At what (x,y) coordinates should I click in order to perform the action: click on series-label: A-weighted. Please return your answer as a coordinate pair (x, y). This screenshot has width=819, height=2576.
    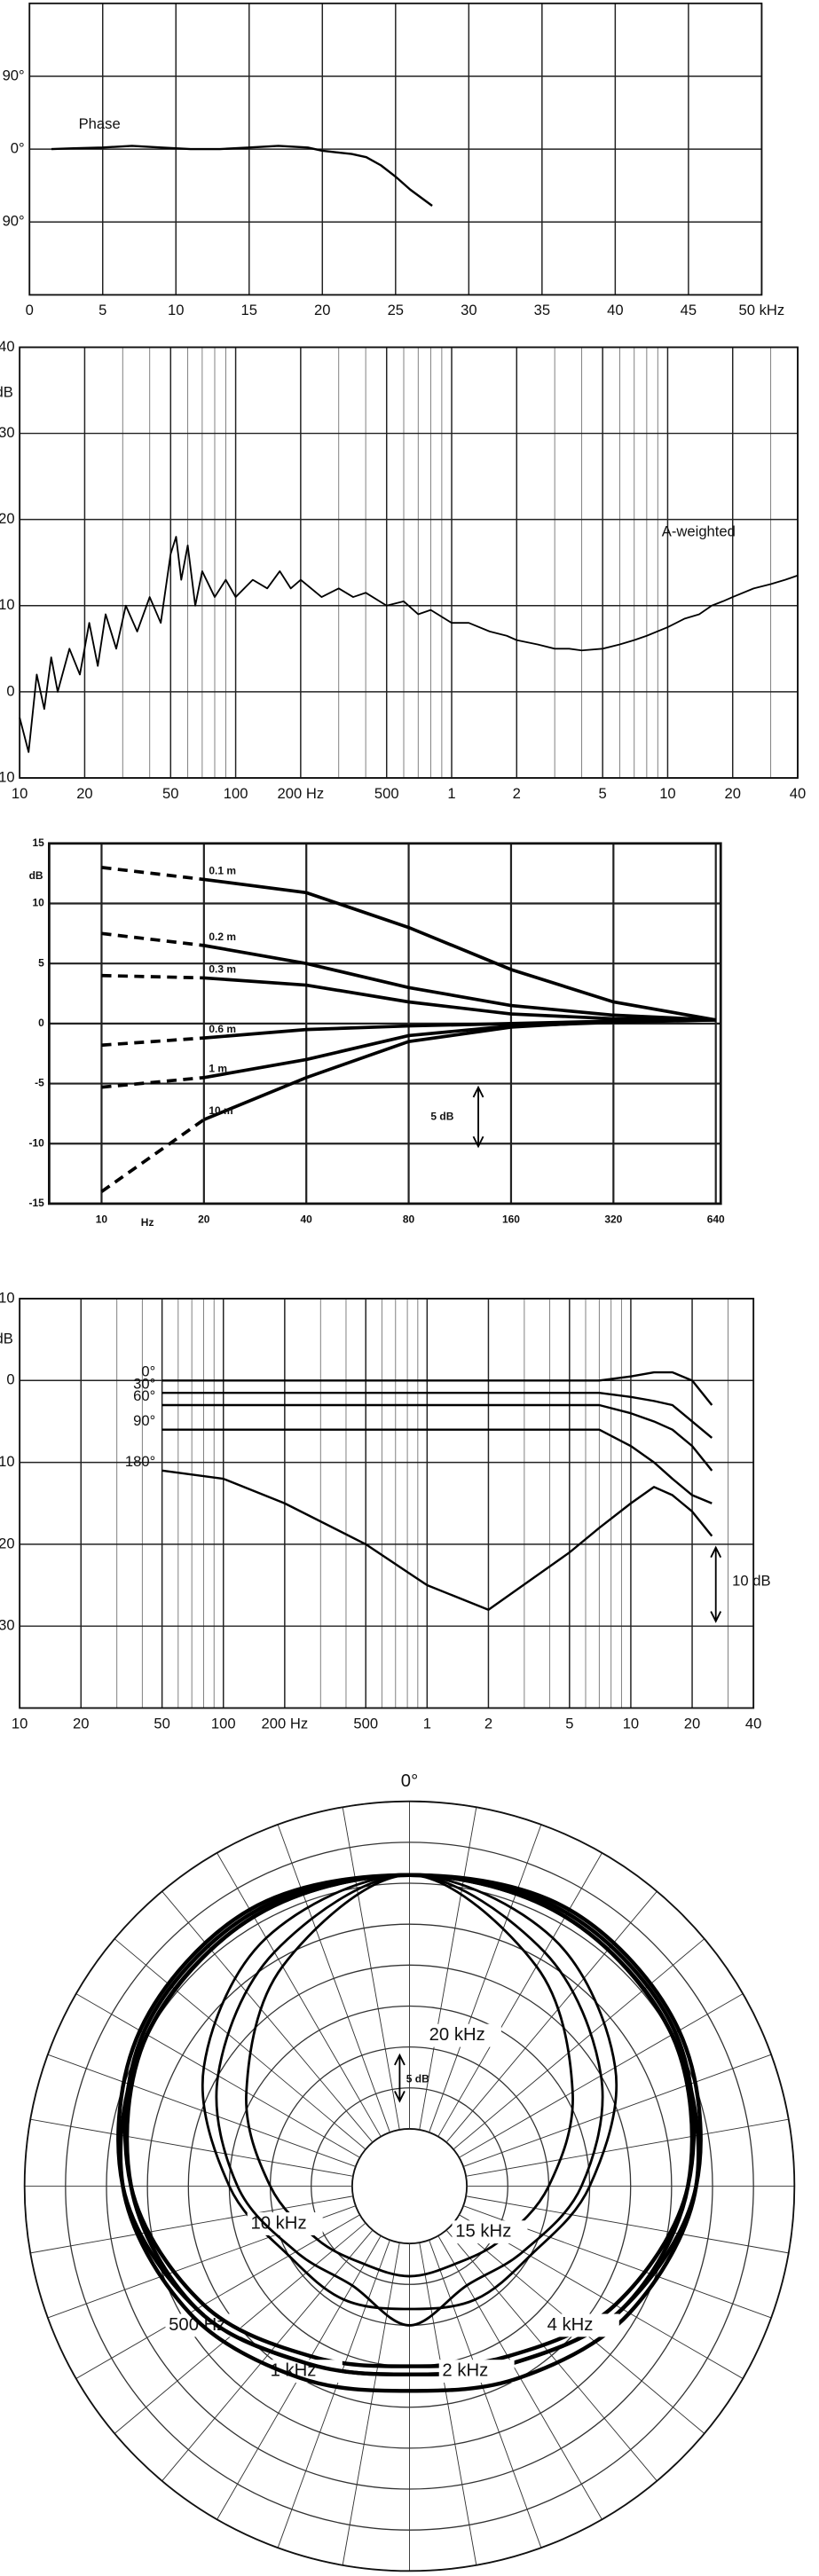
    Looking at the image, I should click on (699, 530).